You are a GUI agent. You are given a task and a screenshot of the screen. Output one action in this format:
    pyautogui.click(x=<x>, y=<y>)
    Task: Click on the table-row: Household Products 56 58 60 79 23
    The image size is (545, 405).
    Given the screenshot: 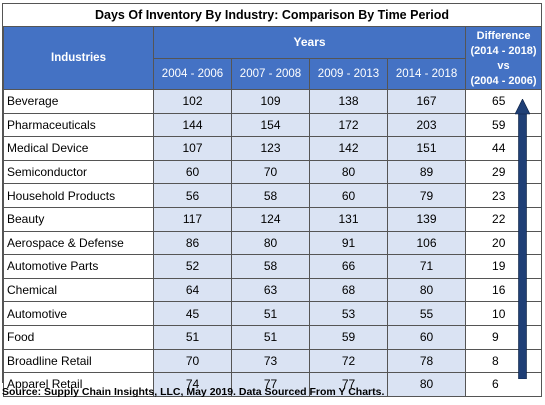 What is the action you would take?
    pyautogui.click(x=273, y=195)
    